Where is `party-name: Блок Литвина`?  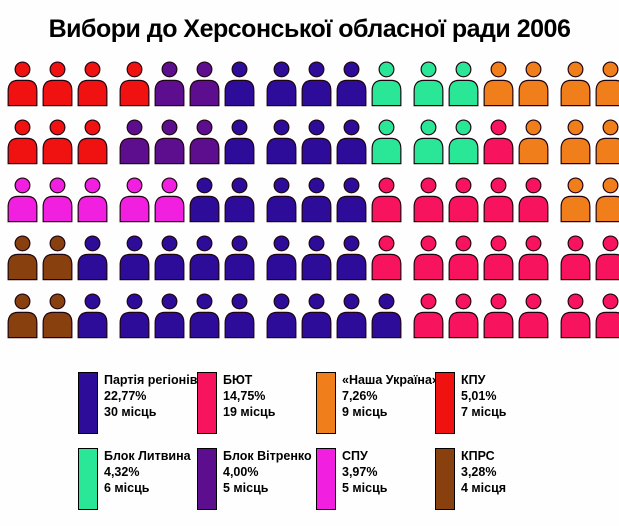
party-name: Блок Литвина is located at coordinates (147, 456).